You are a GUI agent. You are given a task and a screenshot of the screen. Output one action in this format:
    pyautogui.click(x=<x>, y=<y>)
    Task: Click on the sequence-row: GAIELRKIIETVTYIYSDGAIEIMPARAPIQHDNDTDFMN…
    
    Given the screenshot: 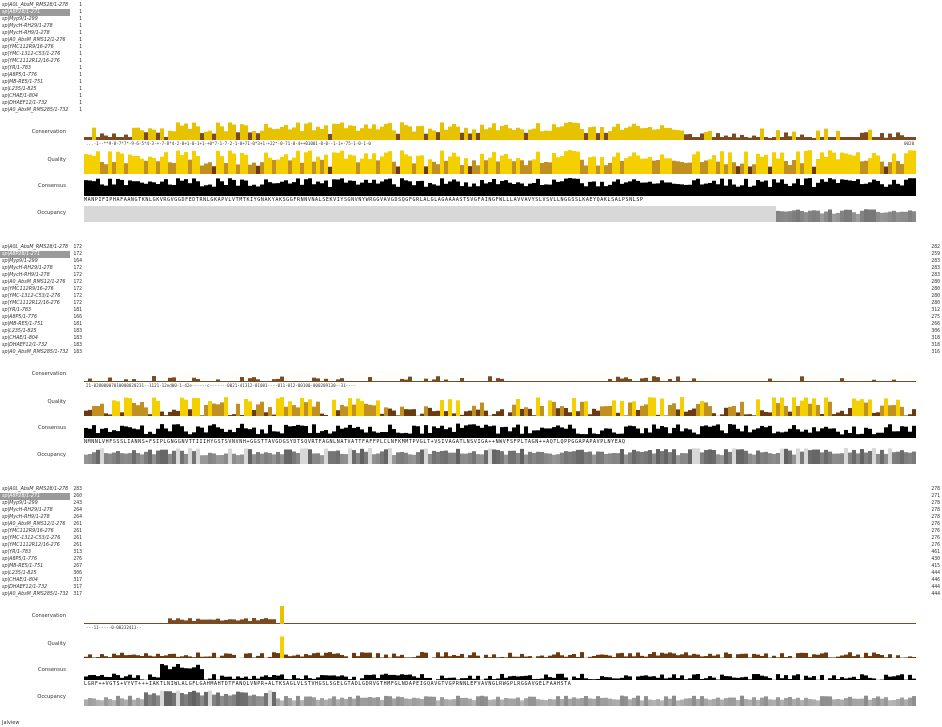 What is the action you would take?
    pyautogui.click(x=500, y=26)
    